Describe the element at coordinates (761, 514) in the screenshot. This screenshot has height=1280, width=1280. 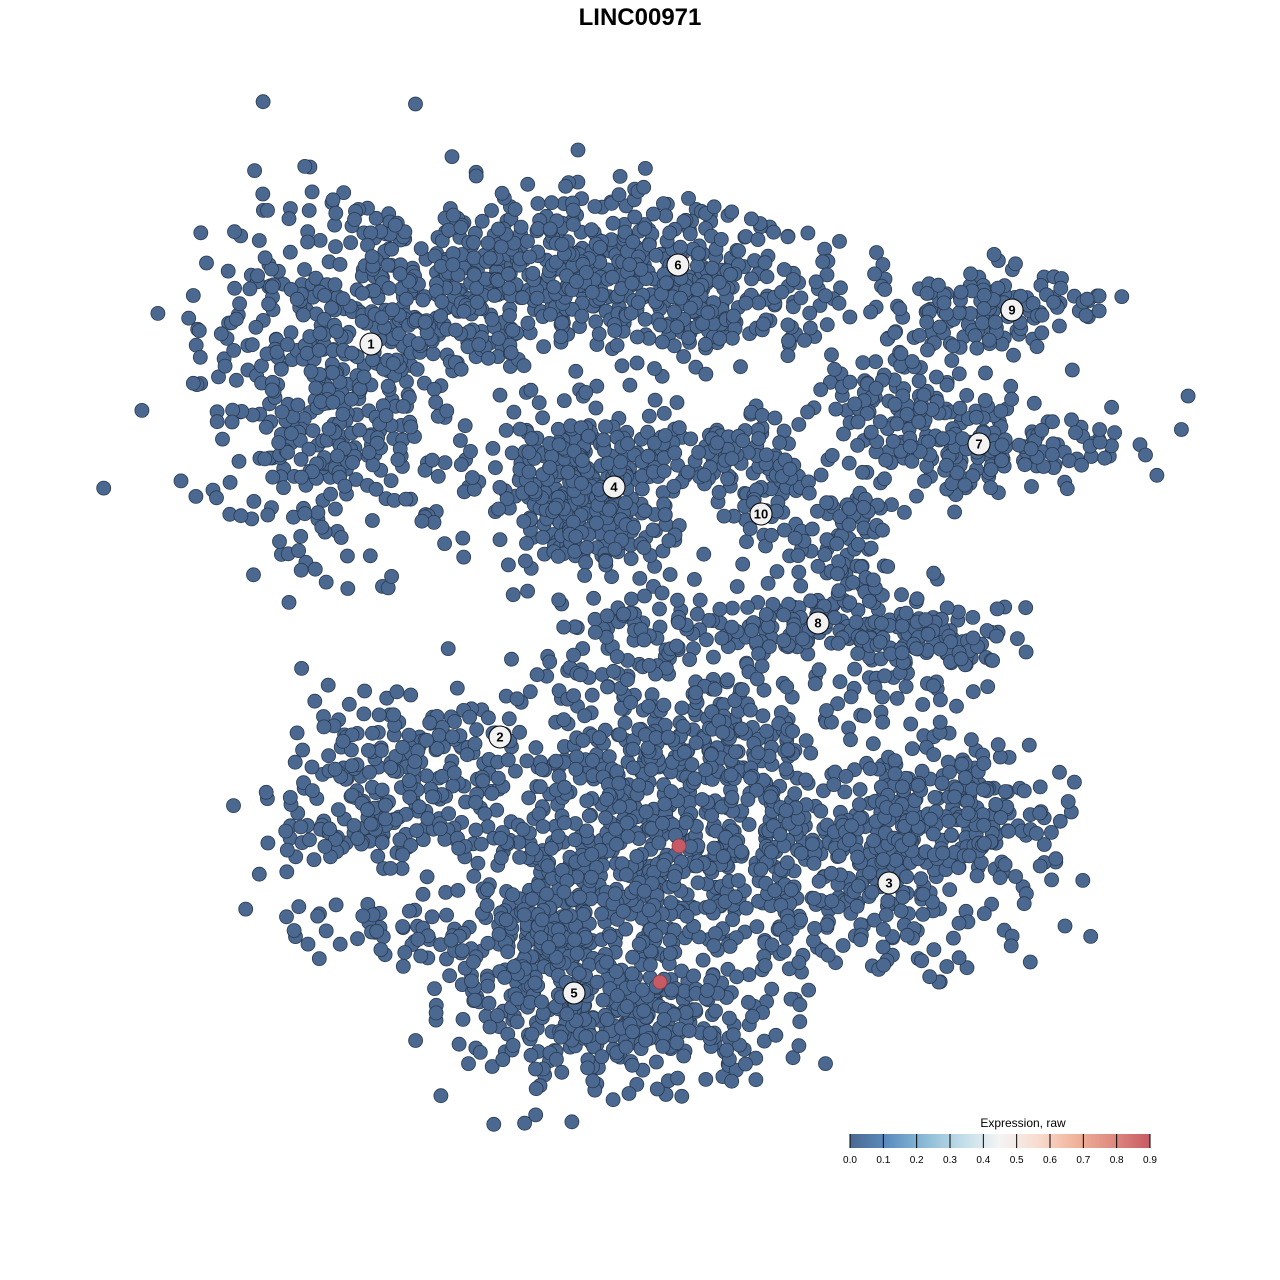
I see `cluster-label-10: 10` at that location.